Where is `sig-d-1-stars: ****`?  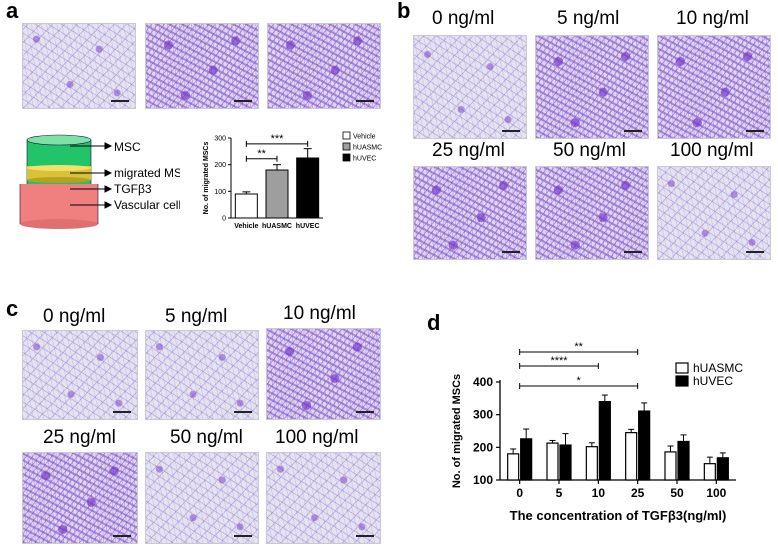
sig-d-1-stars: **** is located at coordinates (559, 361).